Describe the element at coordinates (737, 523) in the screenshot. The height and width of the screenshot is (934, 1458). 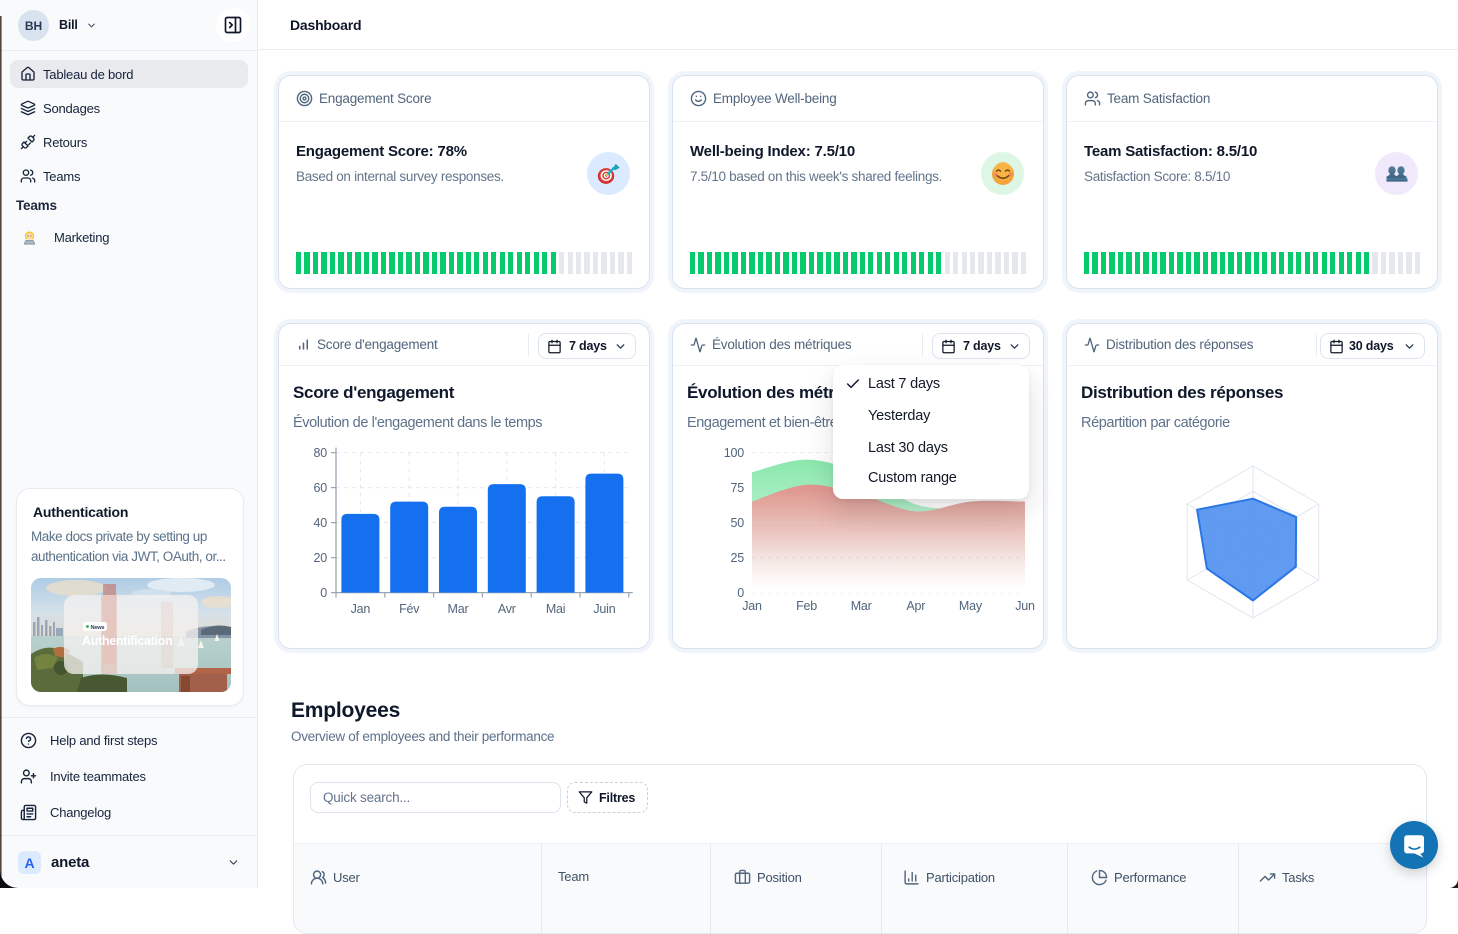
I see `svg-text: 50` at that location.